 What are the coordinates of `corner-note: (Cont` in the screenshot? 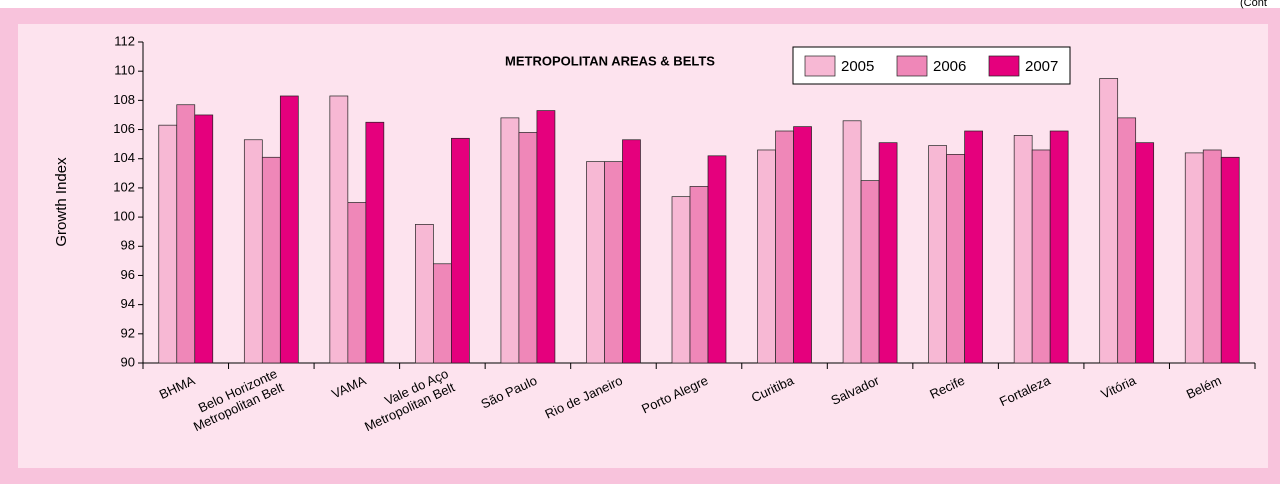 It's located at (1253, 4).